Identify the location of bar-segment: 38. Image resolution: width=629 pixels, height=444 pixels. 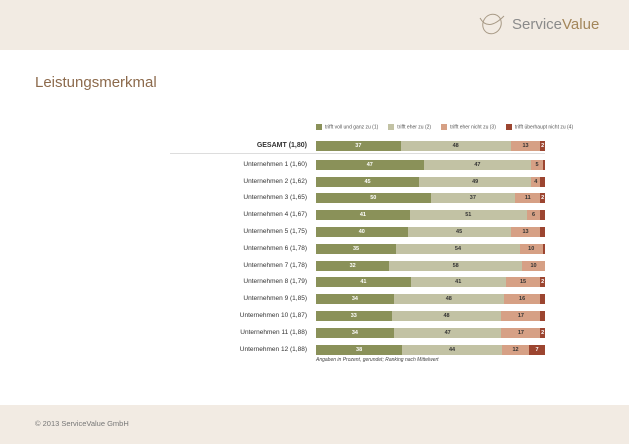
(359, 349).